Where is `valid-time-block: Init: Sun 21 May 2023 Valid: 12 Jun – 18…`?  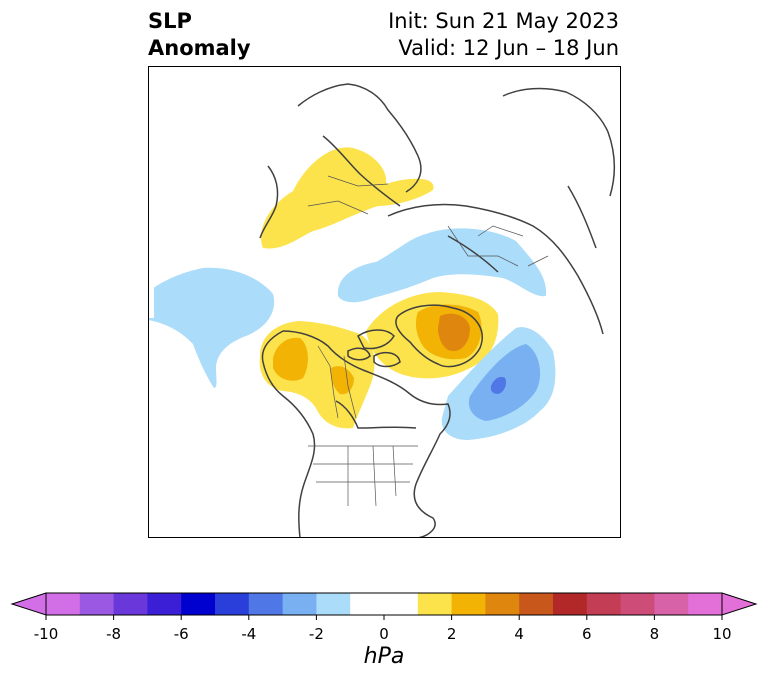
valid-time-block: Init: Sun 21 May 2023 Valid: 12 Jun – 18… is located at coordinates (503, 35).